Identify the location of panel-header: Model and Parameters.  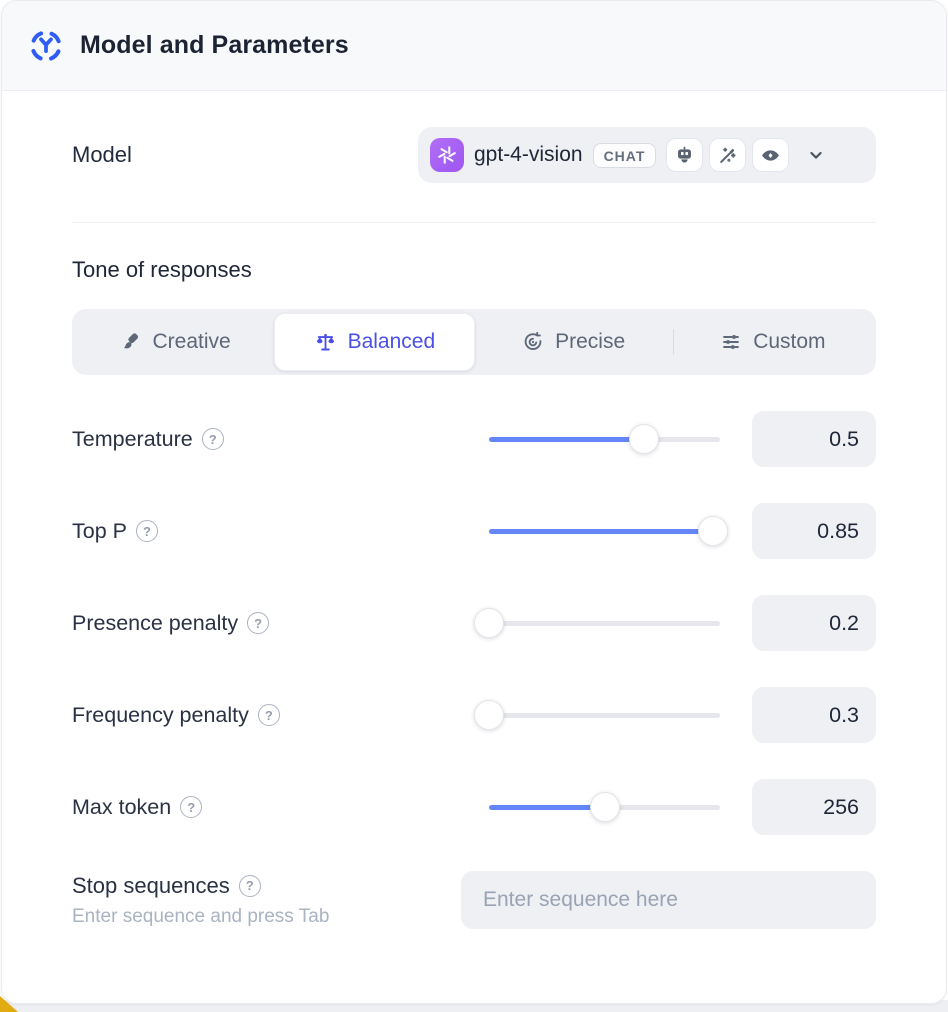
(474, 46).